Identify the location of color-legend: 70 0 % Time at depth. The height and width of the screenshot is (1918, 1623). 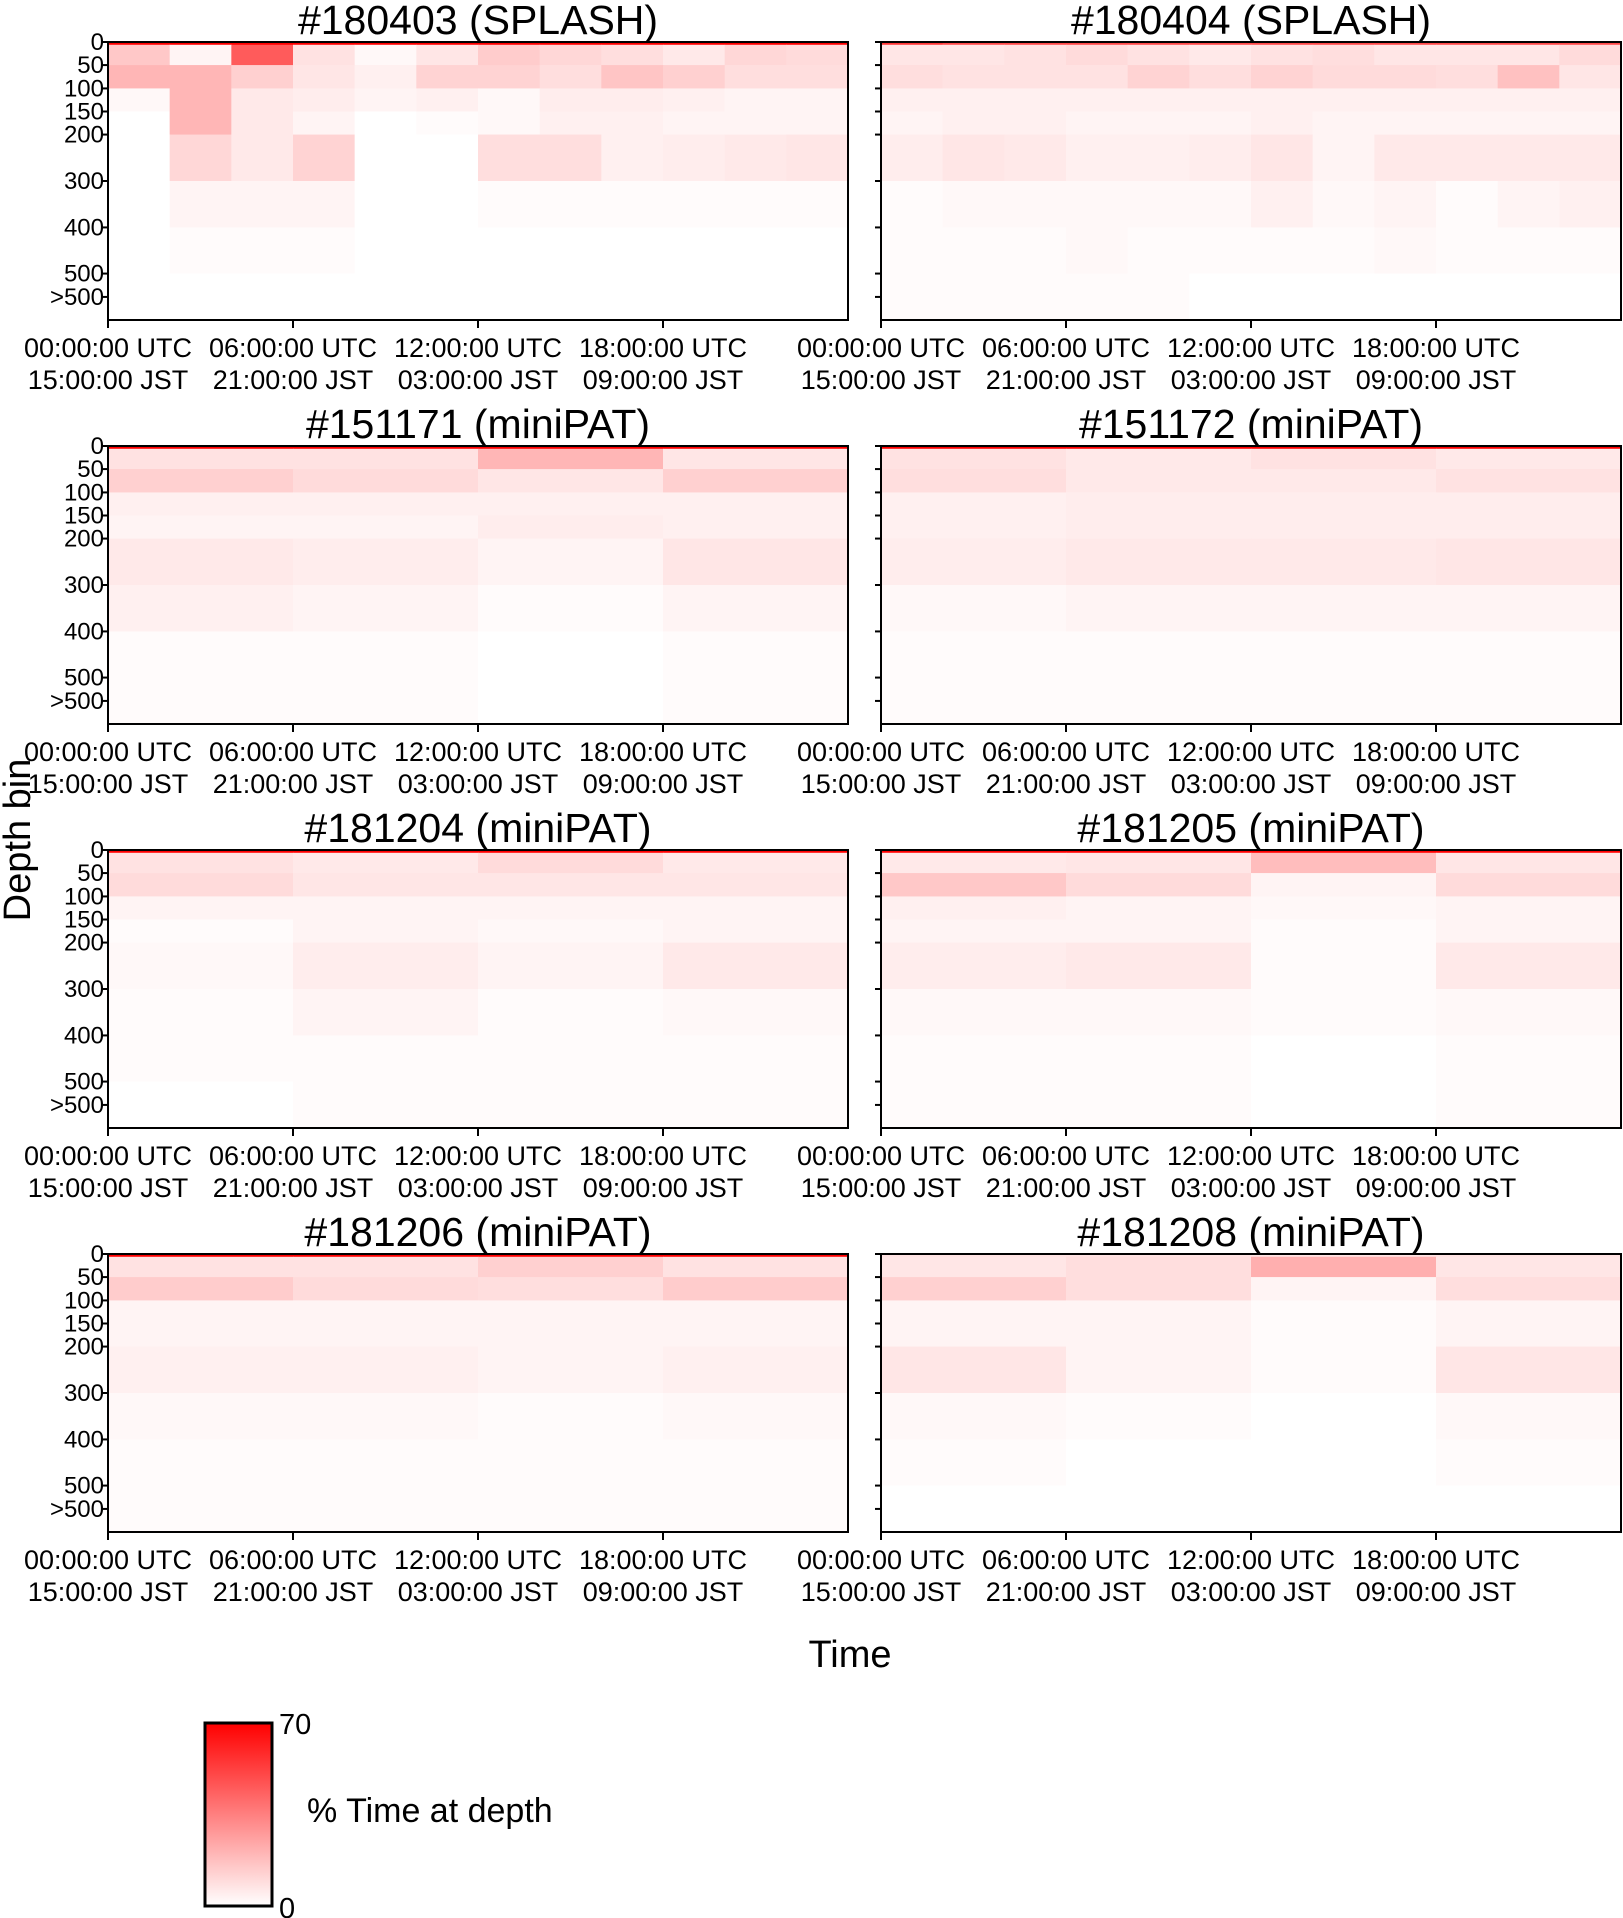
(378, 1813).